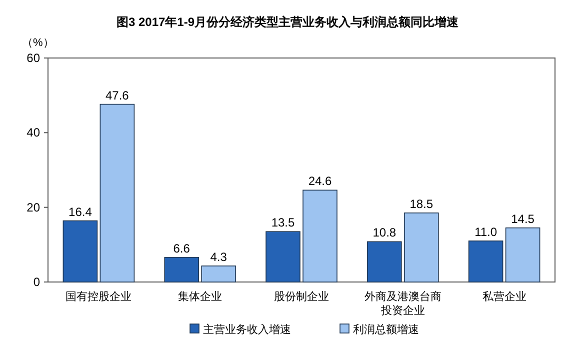 Image resolution: width=575 pixels, height=350 pixels. Describe the element at coordinates (301, 296) in the screenshot. I see `x-tick-label: 股份制企业` at that location.